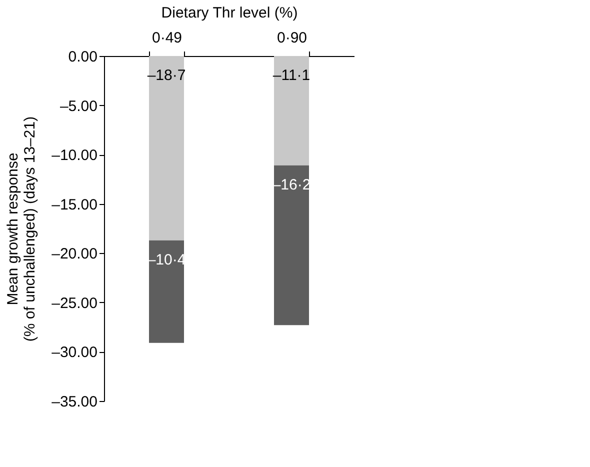 The height and width of the screenshot is (467, 590). I want to click on y-tick-label: 0.00, so click(83, 57).